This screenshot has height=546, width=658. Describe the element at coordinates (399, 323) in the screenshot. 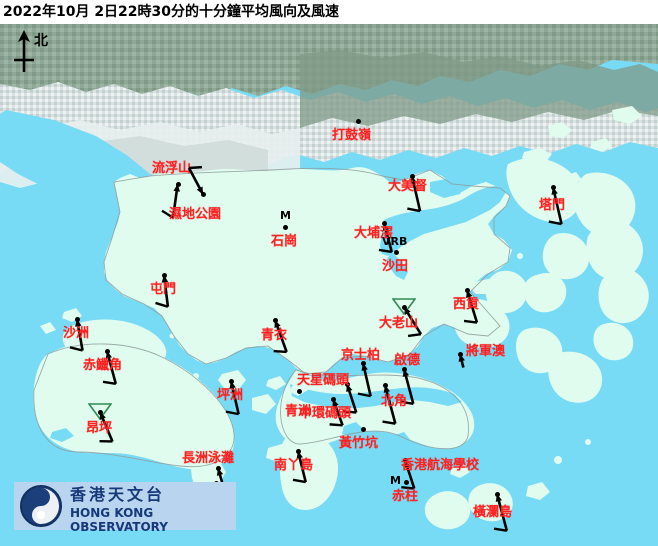

I see `station-label: 大老山` at that location.